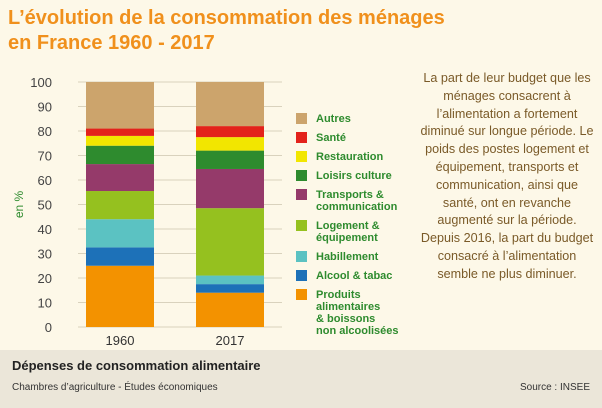 The image size is (602, 408). I want to click on legend-label: Logement &, so click(348, 226).